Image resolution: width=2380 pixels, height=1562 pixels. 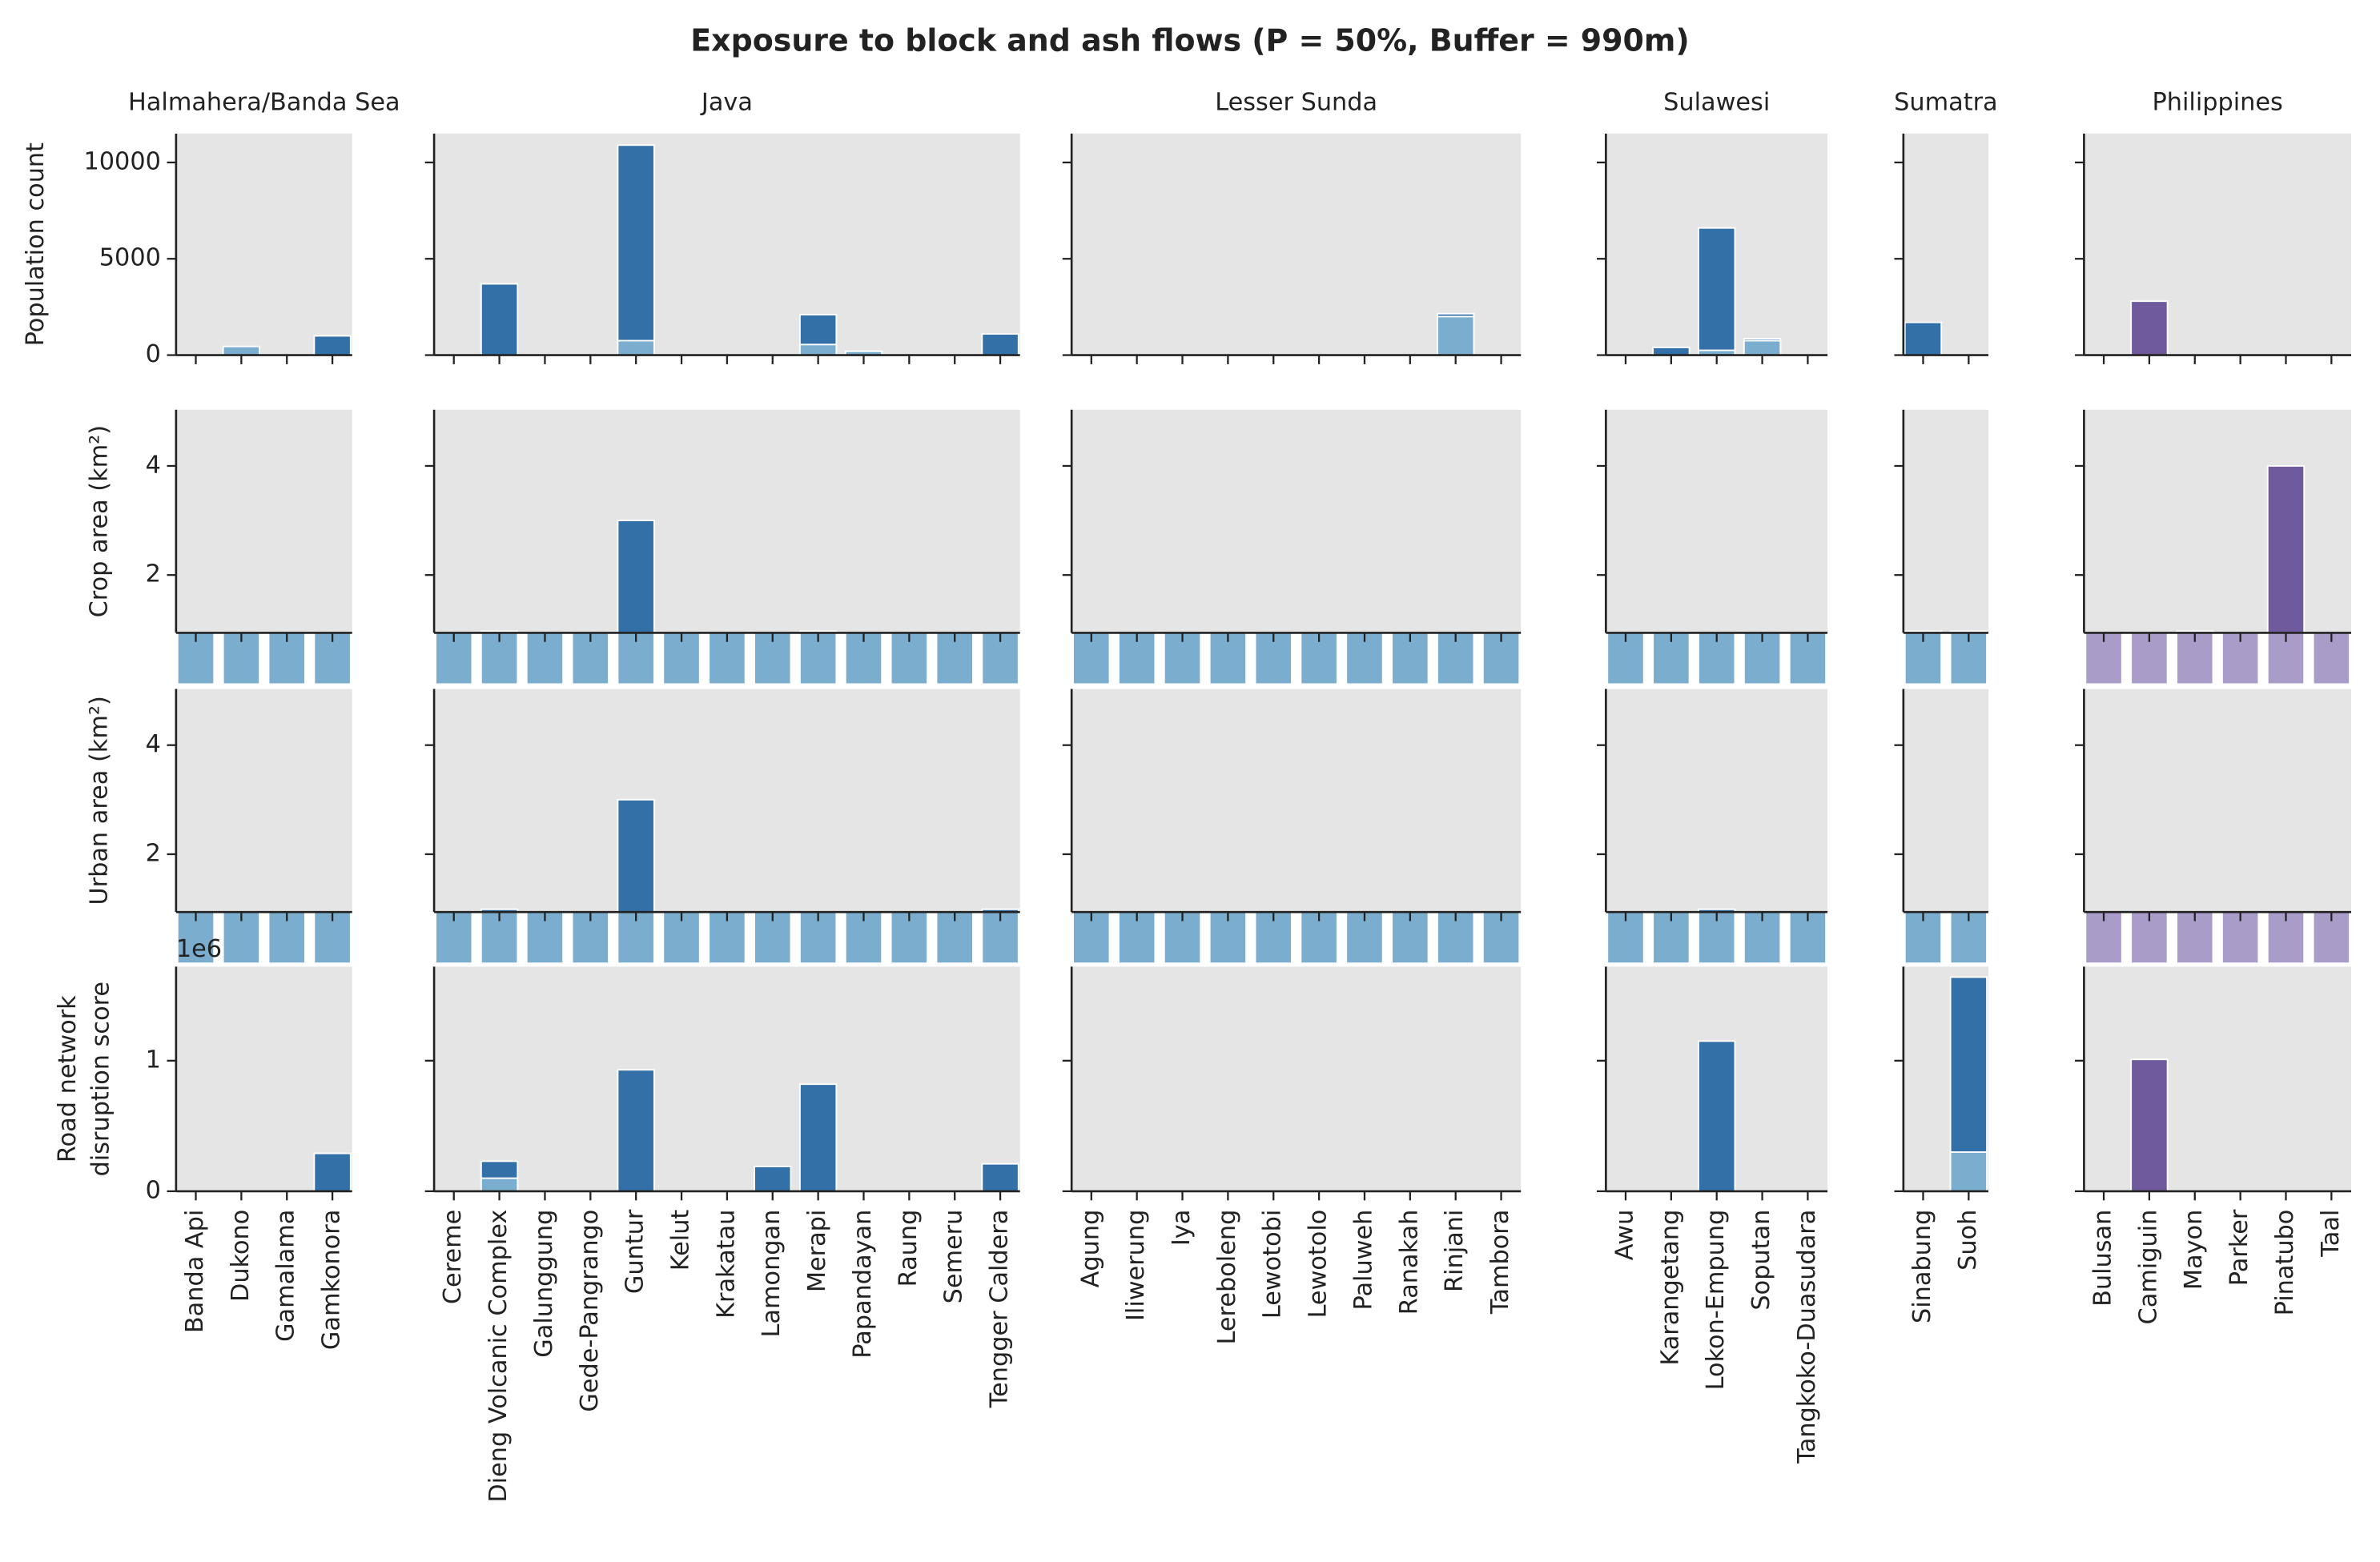 What do you see at coordinates (498, 1356) in the screenshot?
I see `x-tick-label: Dieng Volcanic Complex` at bounding box center [498, 1356].